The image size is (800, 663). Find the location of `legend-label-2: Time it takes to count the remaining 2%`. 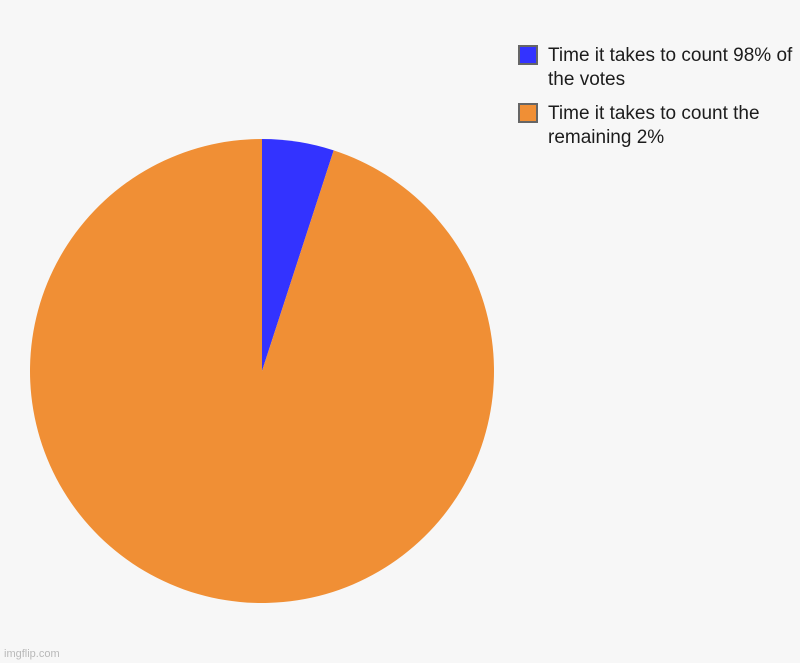

legend-label-2: Time it takes to count the remaining 2% is located at coordinates (654, 125).